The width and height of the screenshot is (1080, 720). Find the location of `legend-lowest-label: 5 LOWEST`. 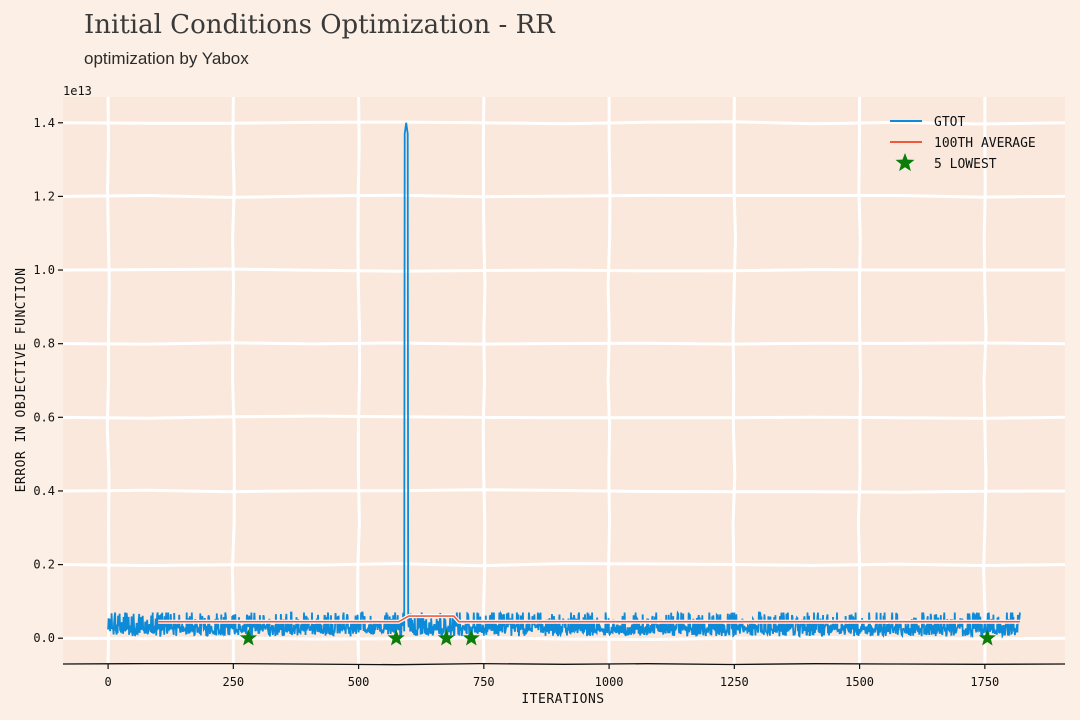

legend-lowest-label: 5 LOWEST is located at coordinates (965, 164).